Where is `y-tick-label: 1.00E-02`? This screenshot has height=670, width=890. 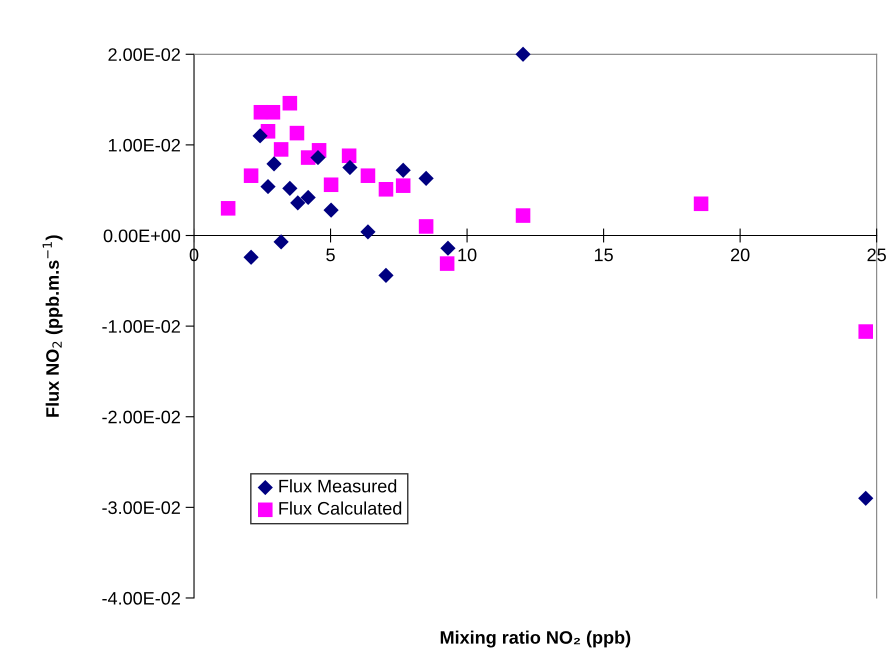 y-tick-label: 1.00E-02 is located at coordinates (144, 145).